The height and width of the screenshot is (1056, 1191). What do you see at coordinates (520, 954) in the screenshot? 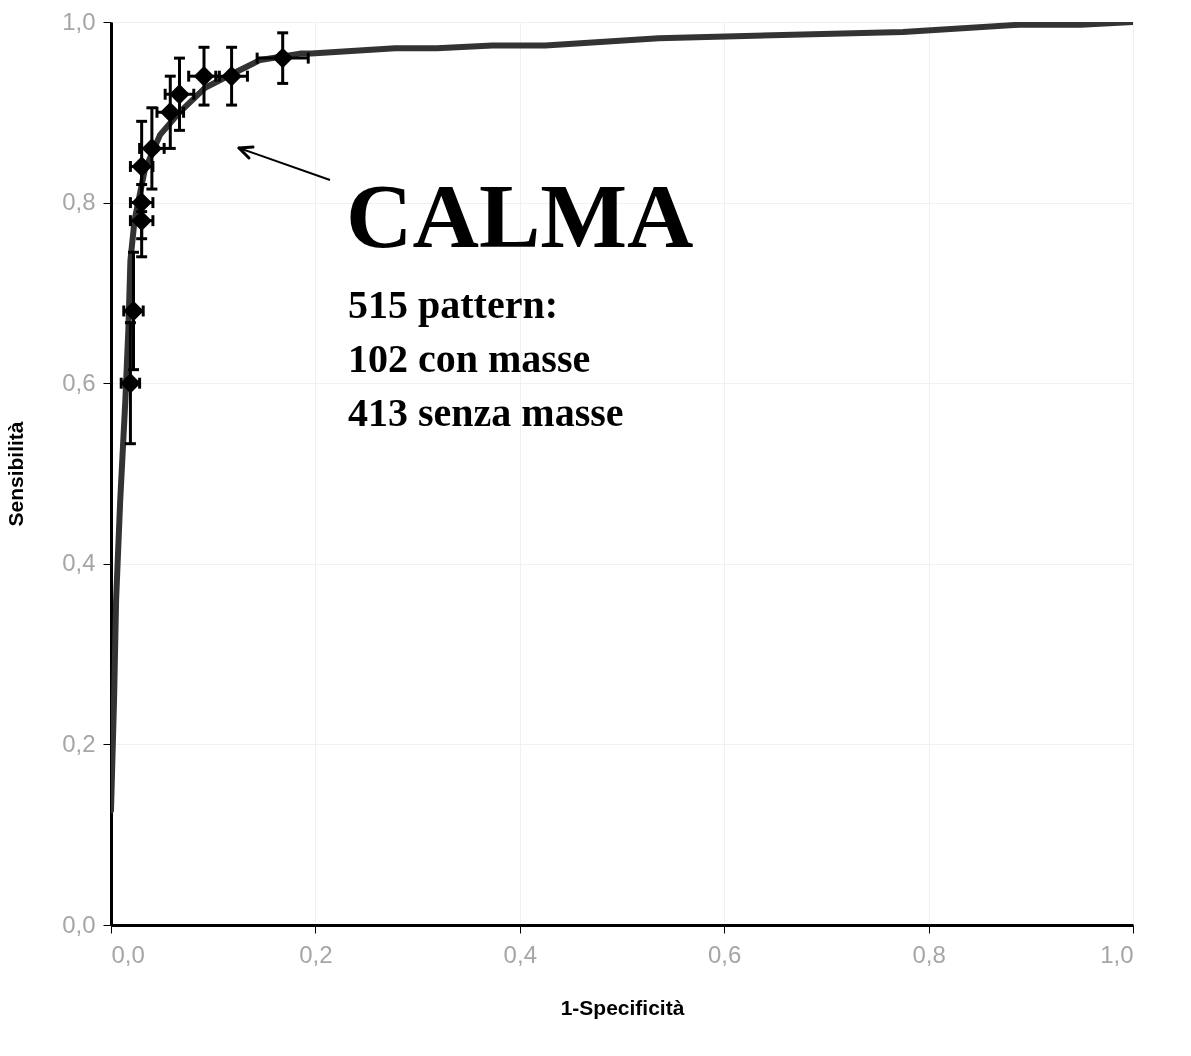
I see `x-tick-label: 0,4` at bounding box center [520, 954].